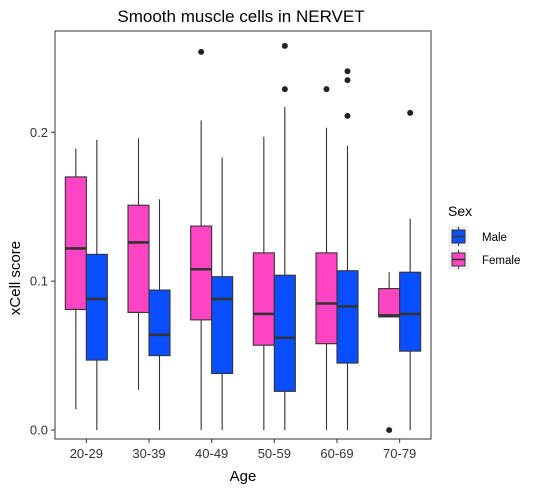  I want to click on y-tick-label: 0.2, so click(39, 132).